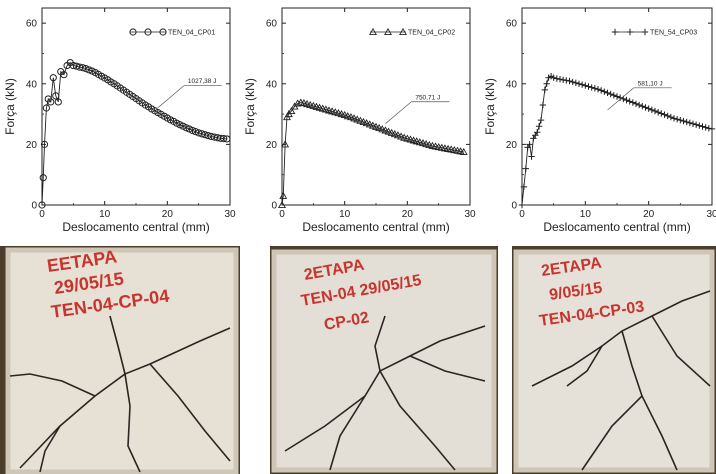 This screenshot has width=716, height=474. Describe the element at coordinates (42, 214) in the screenshot. I see `x-tick-label: 0` at that location.